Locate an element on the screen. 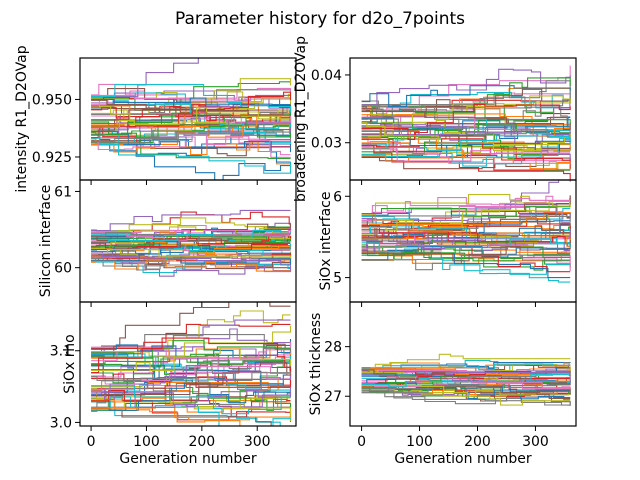 Image resolution: width=640 pixels, height=480 pixels. y-axis-label: broadening R1_D2OVap is located at coordinates (301, 119).